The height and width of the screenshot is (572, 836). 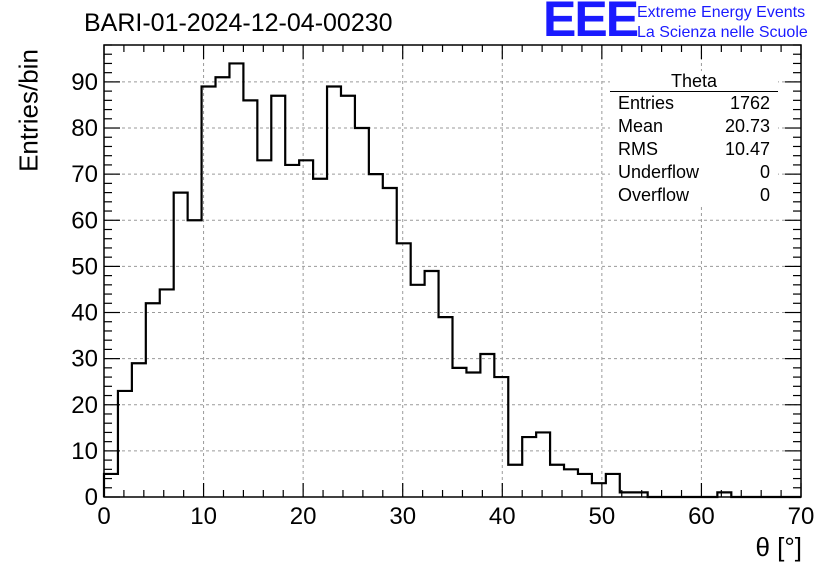 I want to click on logo-caption-line2: La Scienza nelle Scuole, so click(x=722, y=32).